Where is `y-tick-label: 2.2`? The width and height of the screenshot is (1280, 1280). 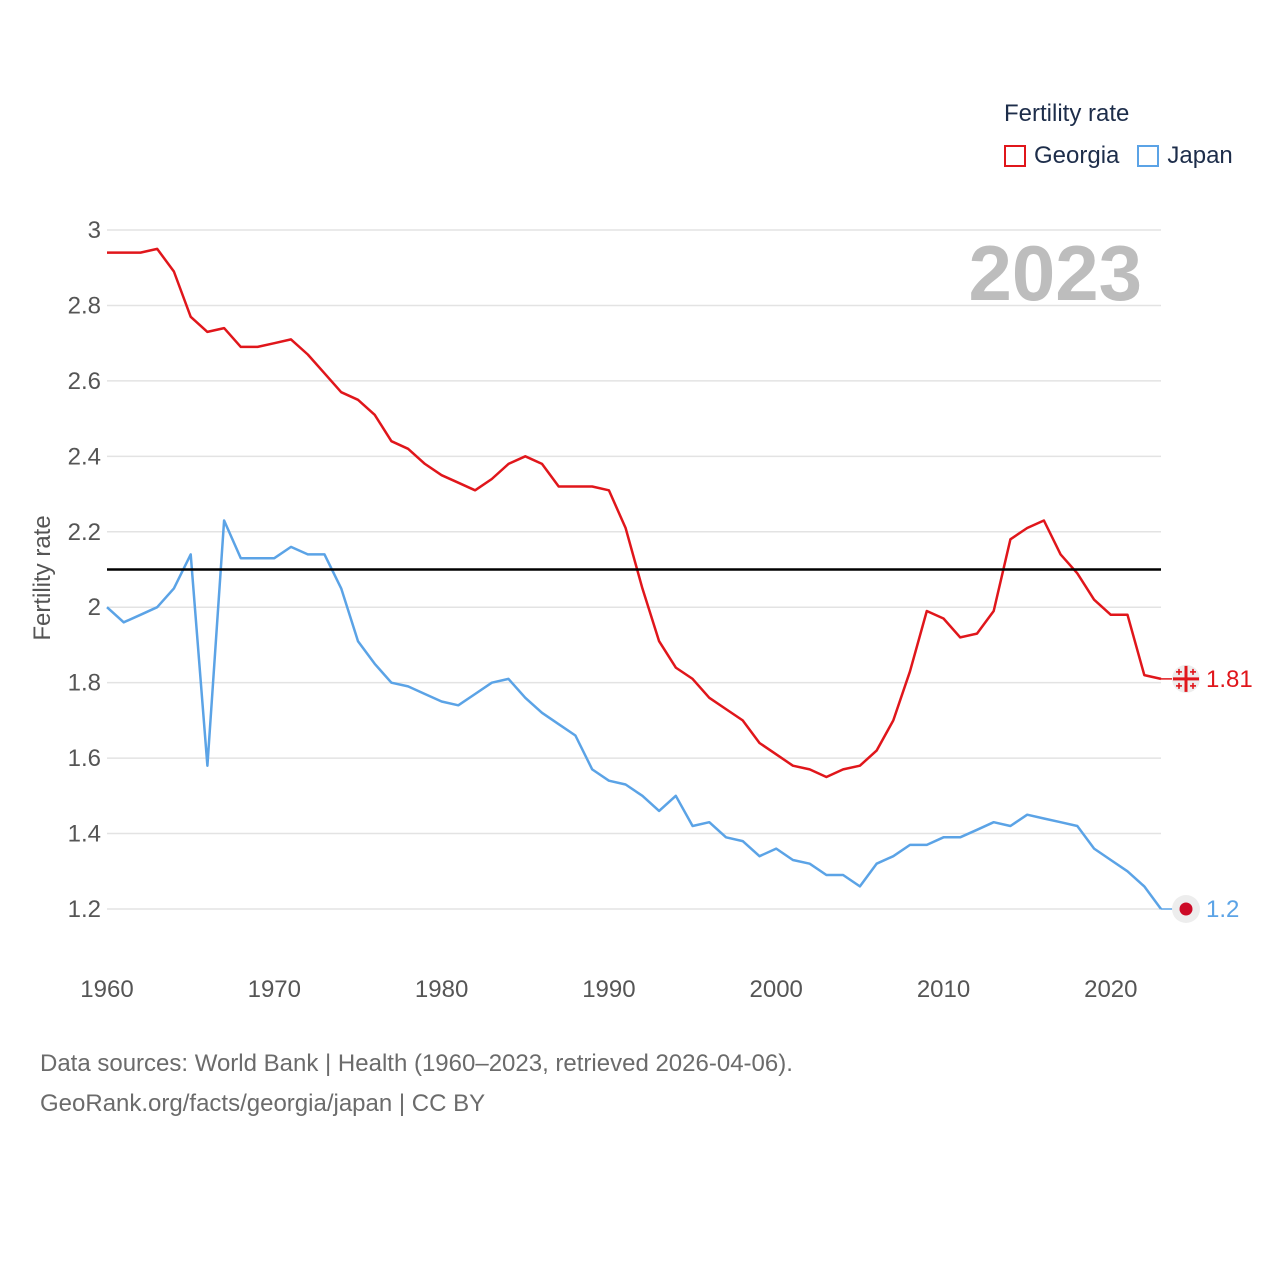
y-tick-label: 2.2 is located at coordinates (84, 532).